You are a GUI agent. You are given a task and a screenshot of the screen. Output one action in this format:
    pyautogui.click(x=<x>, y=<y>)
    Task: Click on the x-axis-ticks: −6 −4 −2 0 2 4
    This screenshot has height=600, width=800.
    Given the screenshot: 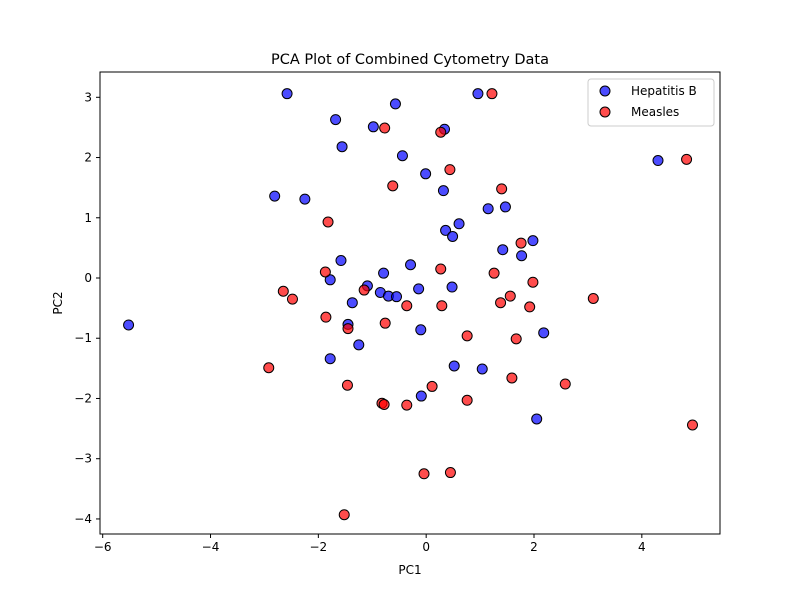 What is the action you would take?
    pyautogui.click(x=370, y=544)
    